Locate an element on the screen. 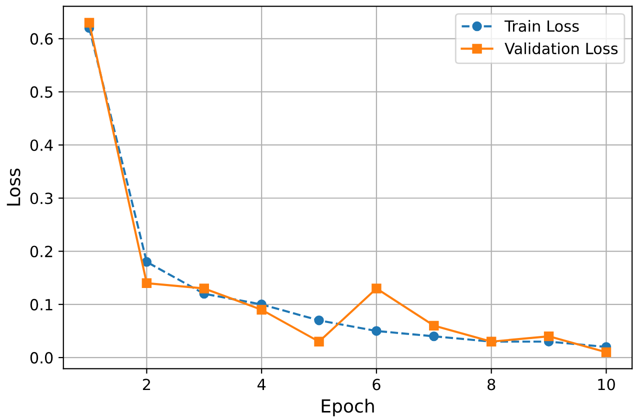  y-tick-label: 0.6 is located at coordinates (41, 39).